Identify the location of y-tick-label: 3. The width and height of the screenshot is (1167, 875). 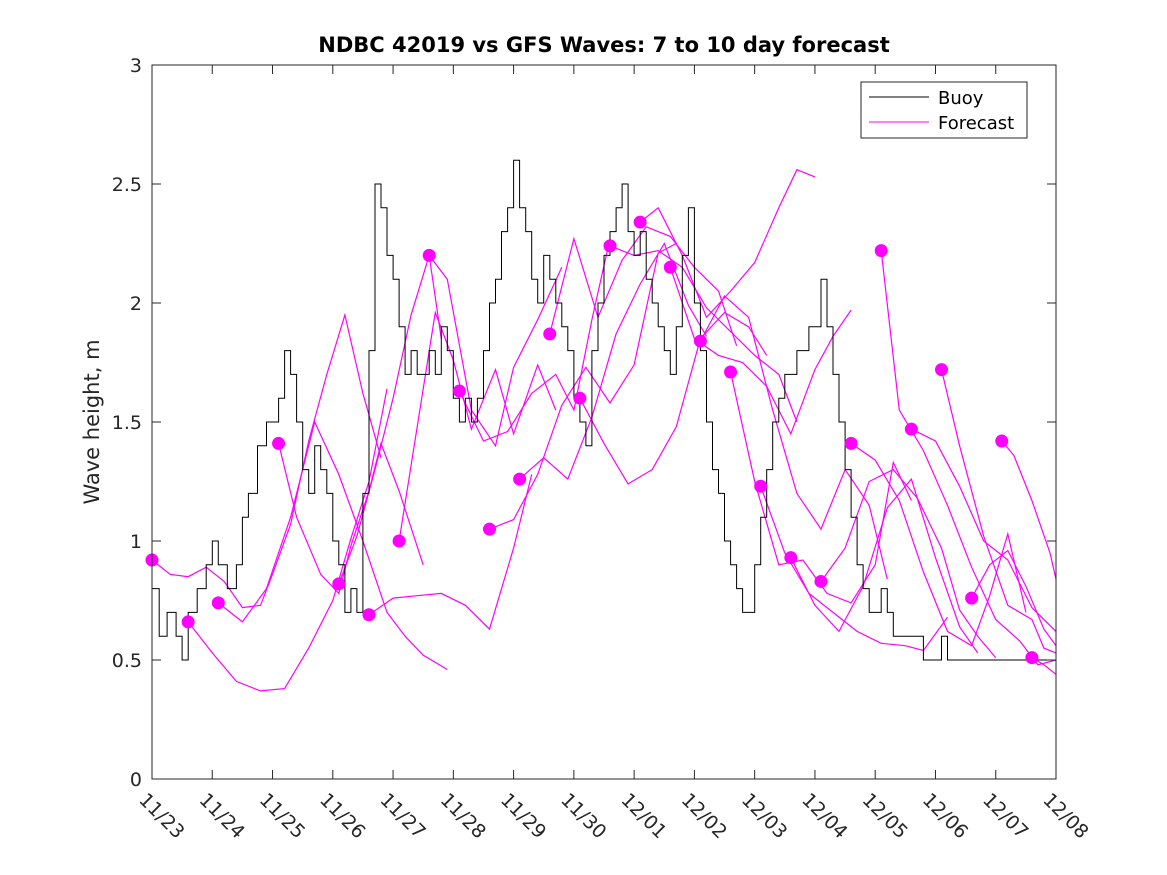
(136, 66).